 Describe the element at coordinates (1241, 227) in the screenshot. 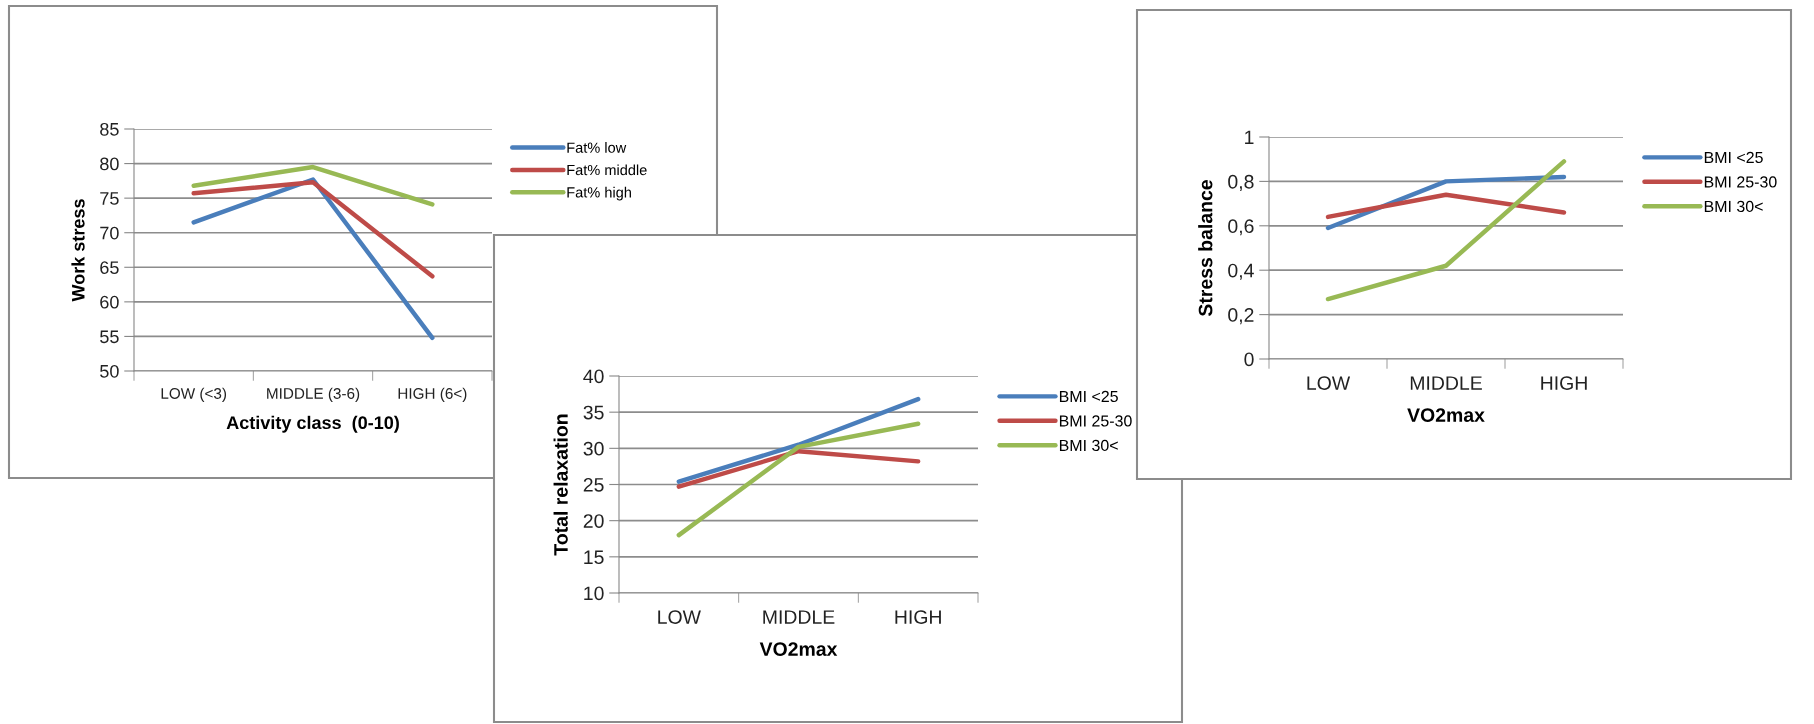

I see `y-tick-label: 0,6` at that location.